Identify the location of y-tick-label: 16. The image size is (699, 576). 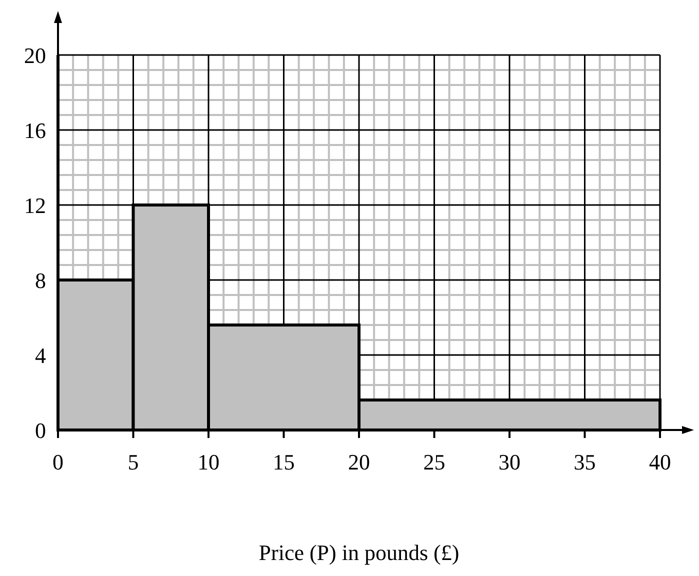
(35, 130).